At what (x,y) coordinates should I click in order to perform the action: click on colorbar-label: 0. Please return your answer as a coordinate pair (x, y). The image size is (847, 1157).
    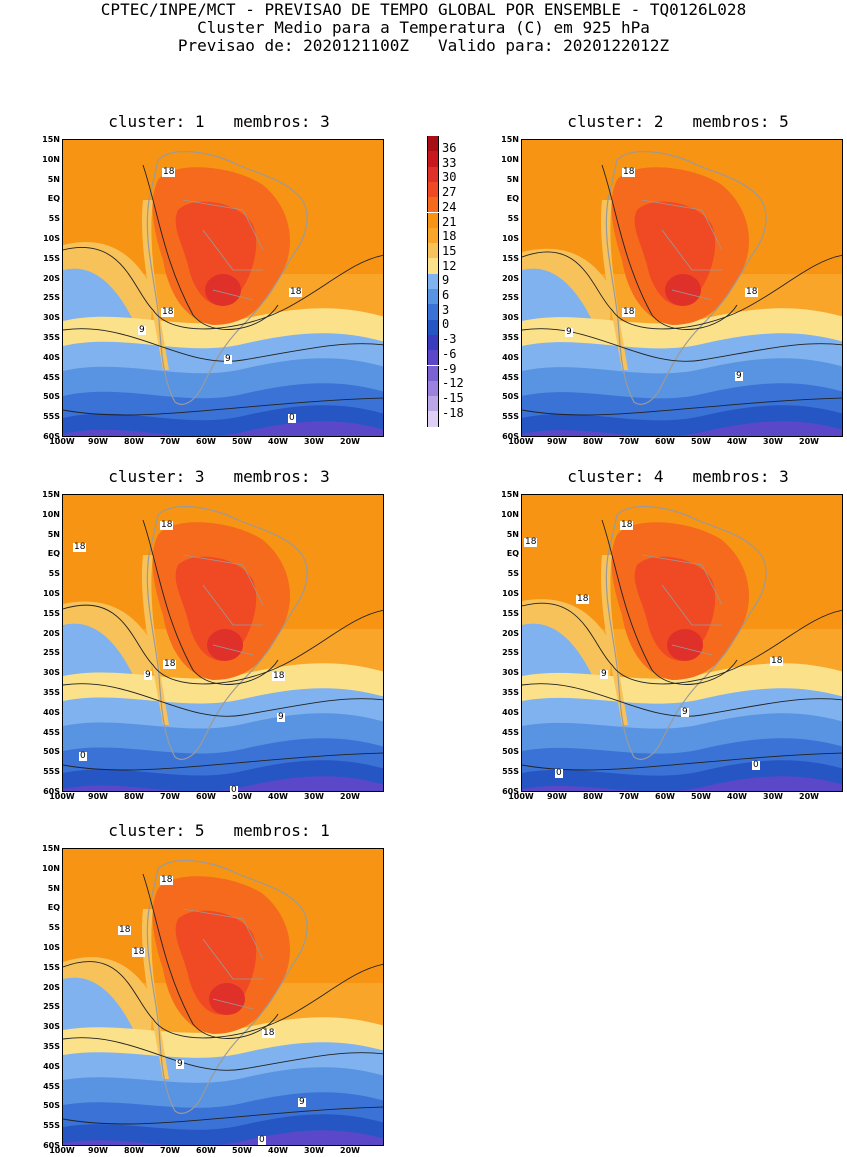
    Looking at the image, I should click on (446, 324).